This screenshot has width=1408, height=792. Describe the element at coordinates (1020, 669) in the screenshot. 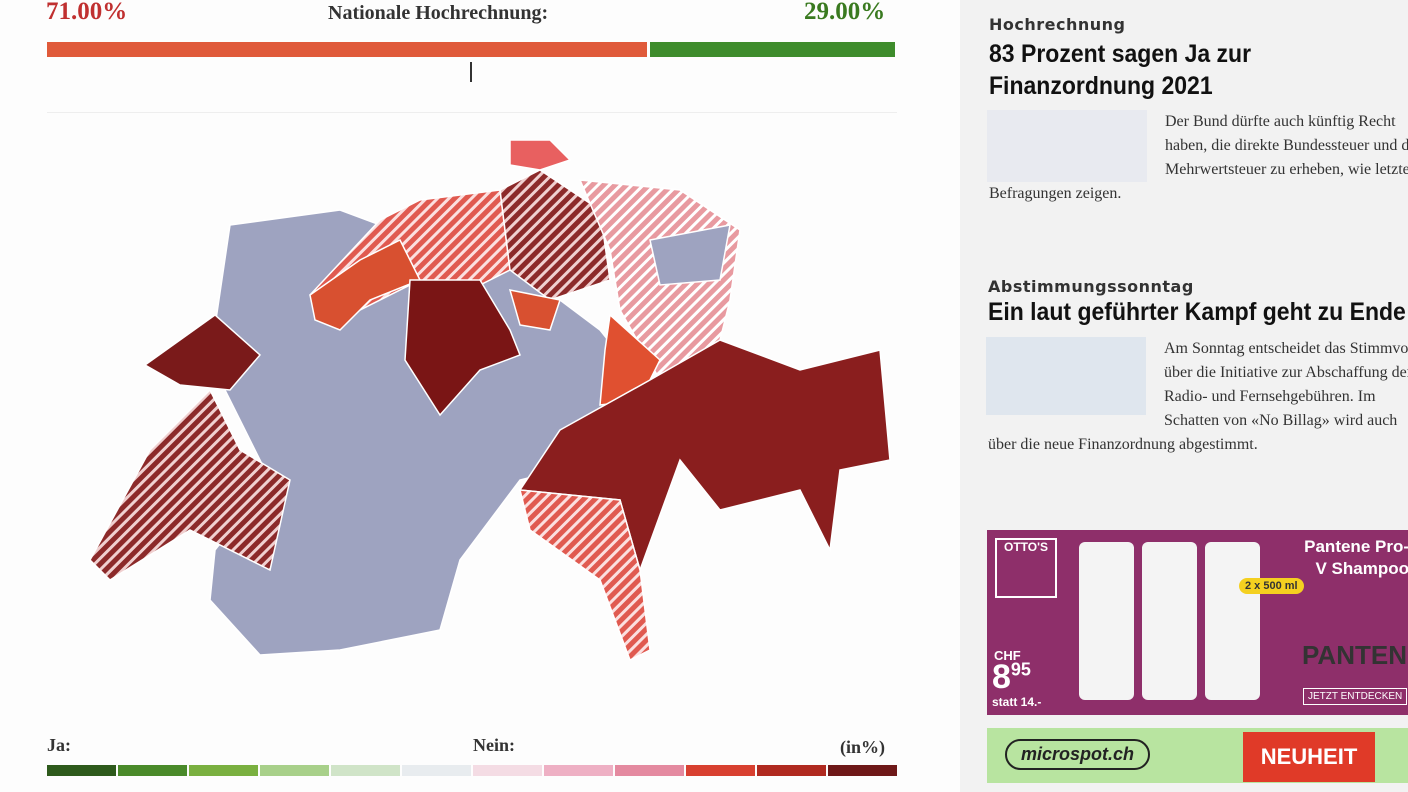

I see `ad-price-cents: 95` at that location.